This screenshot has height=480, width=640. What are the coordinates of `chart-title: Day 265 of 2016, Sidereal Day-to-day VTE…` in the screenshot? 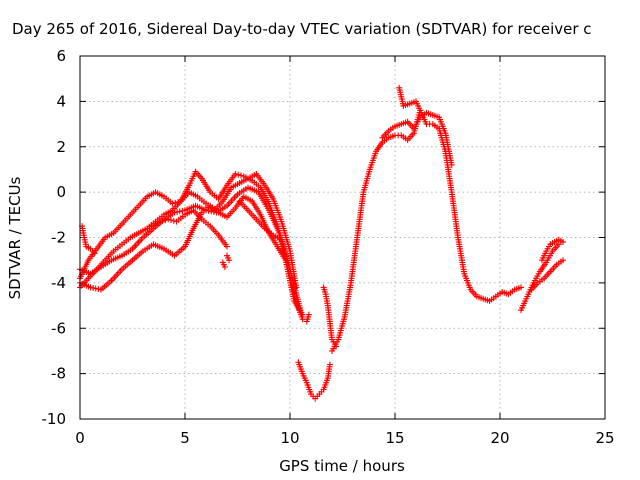 It's located at (302, 29).